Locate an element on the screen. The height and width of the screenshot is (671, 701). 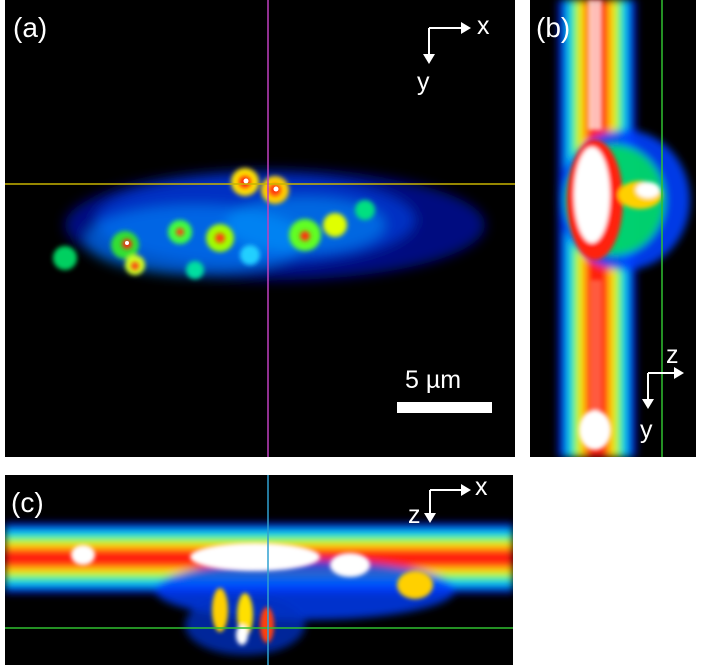
panel-a-y-axis-label: y is located at coordinates (423, 82).